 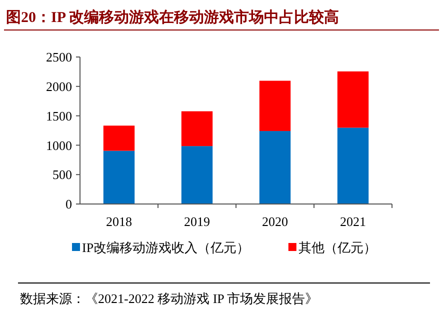 I want to click on x-tick-label: 2019, so click(x=197, y=221).